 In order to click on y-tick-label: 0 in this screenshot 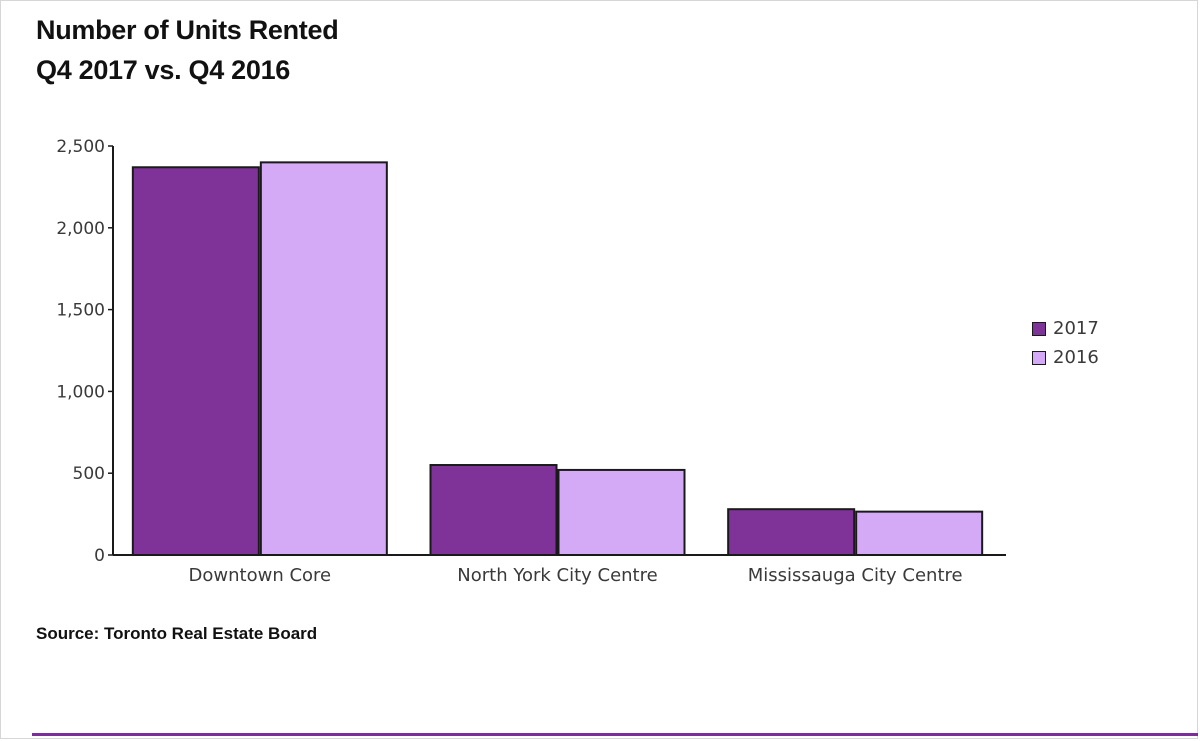, I will do `click(99, 556)`.